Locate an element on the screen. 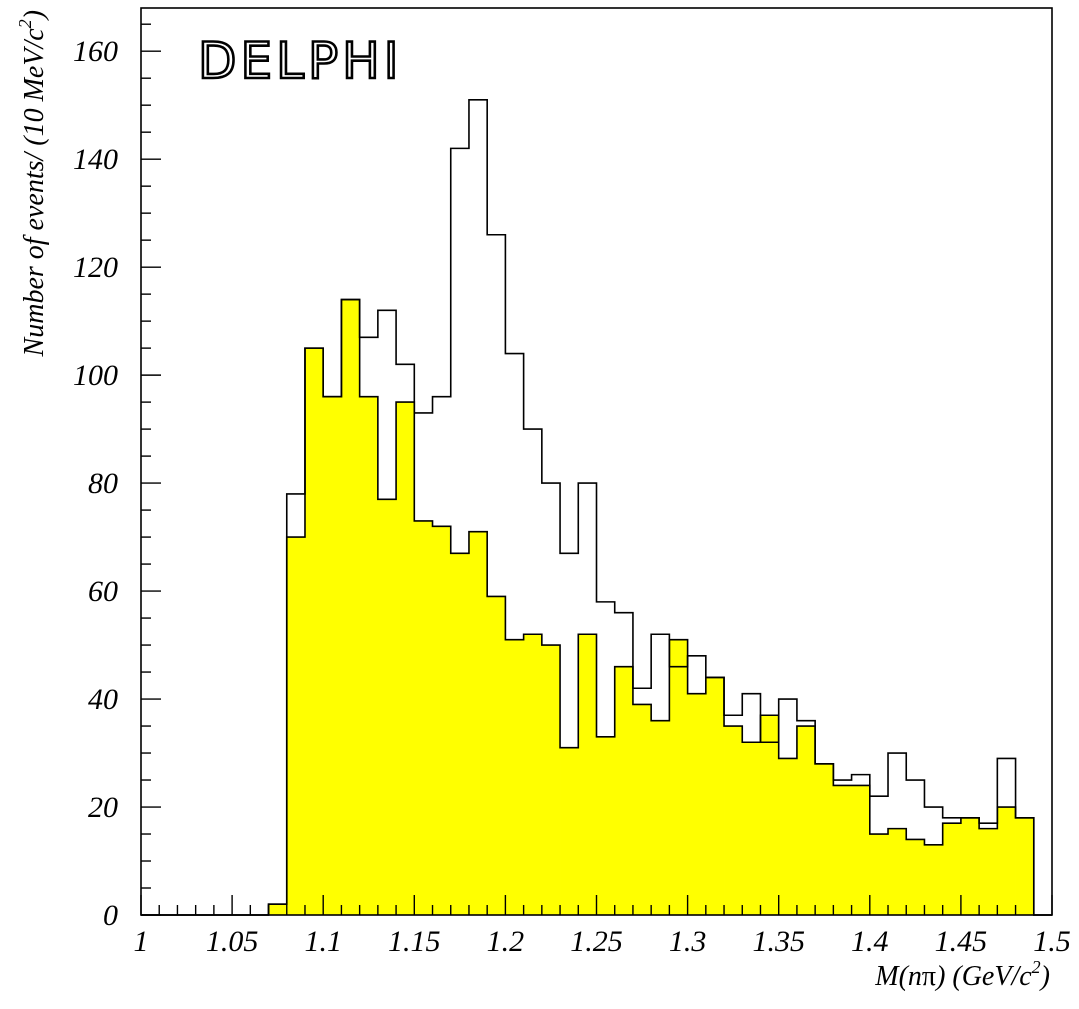 This screenshot has height=1009, width=1079. y-tick-label: 80 is located at coordinates (103, 483).